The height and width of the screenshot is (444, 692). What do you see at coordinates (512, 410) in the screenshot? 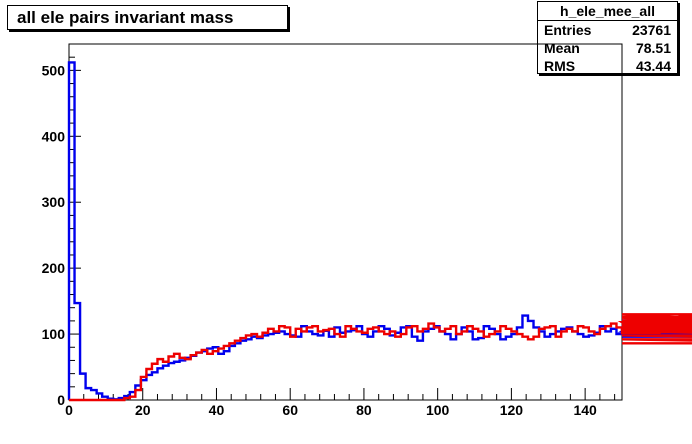
I see `x-tick-label: 120` at bounding box center [512, 410].